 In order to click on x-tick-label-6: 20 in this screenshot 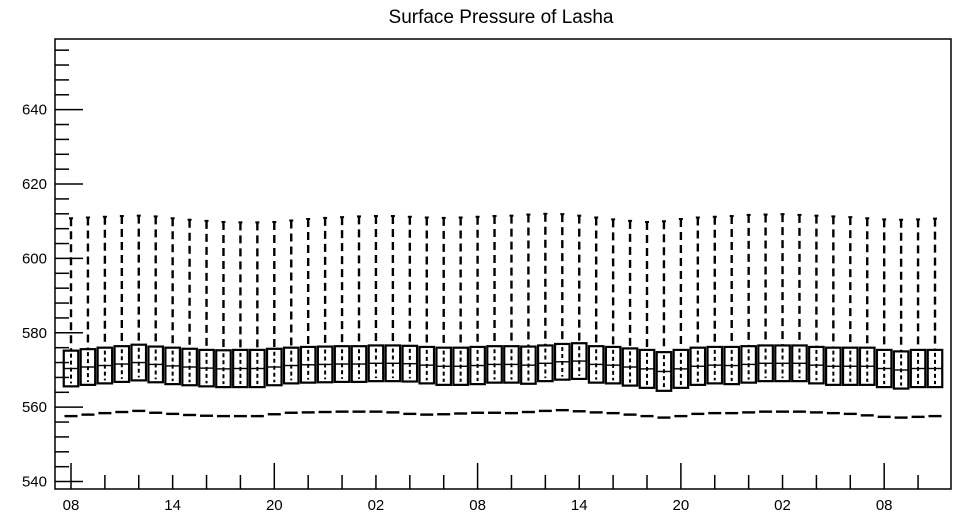, I will do `click(681, 505)`.